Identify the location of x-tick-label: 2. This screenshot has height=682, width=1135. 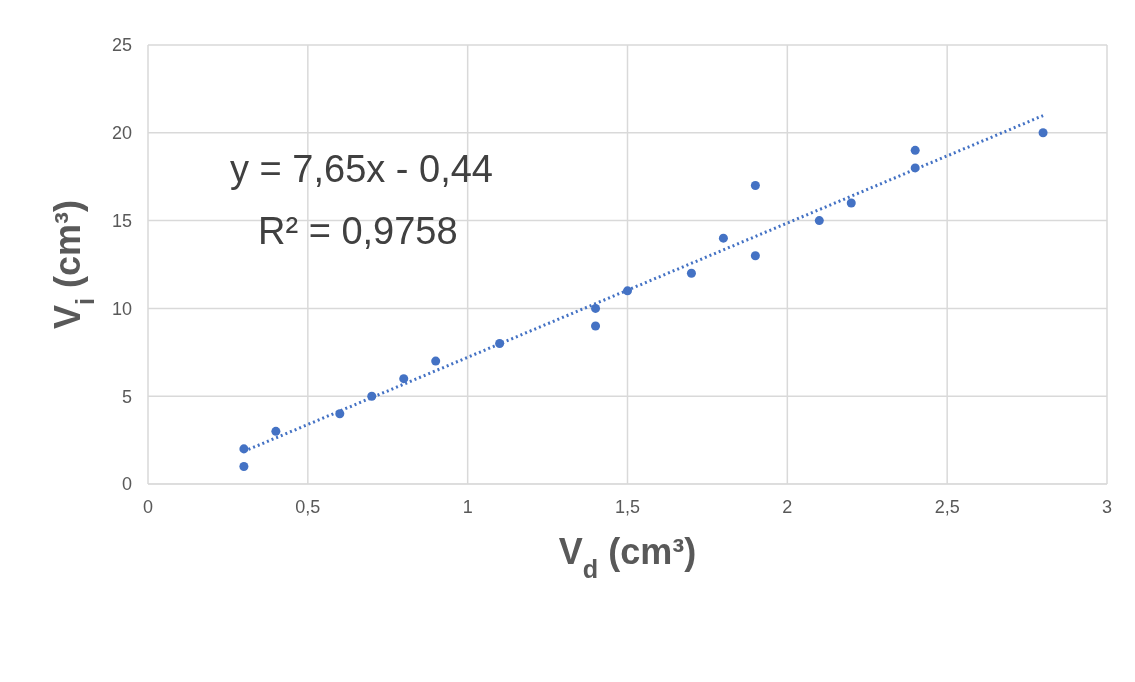
(787, 506).